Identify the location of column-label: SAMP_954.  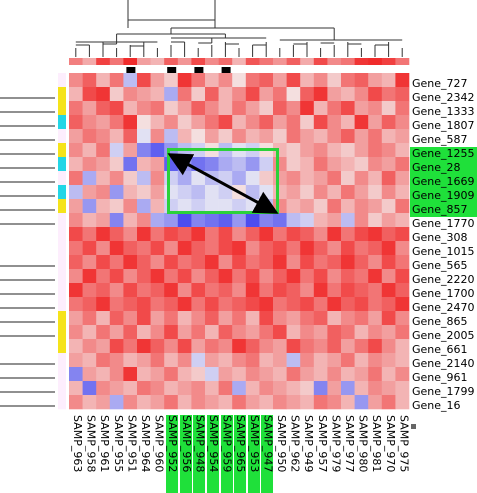
(213, 454).